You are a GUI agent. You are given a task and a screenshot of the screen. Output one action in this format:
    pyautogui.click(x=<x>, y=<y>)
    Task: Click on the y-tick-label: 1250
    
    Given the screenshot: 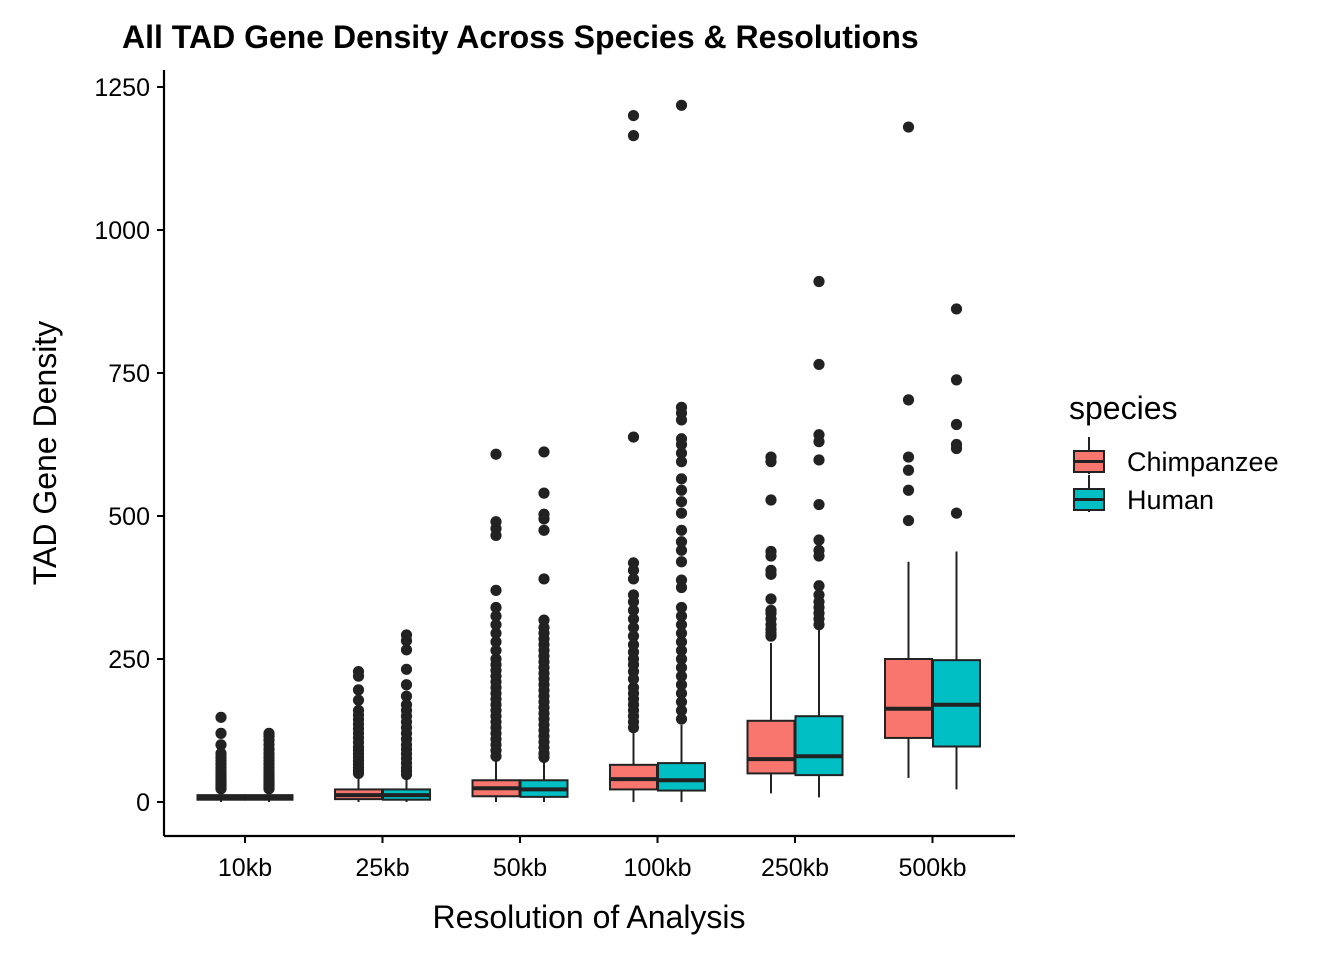 What is the action you would take?
    pyautogui.click(x=122, y=88)
    